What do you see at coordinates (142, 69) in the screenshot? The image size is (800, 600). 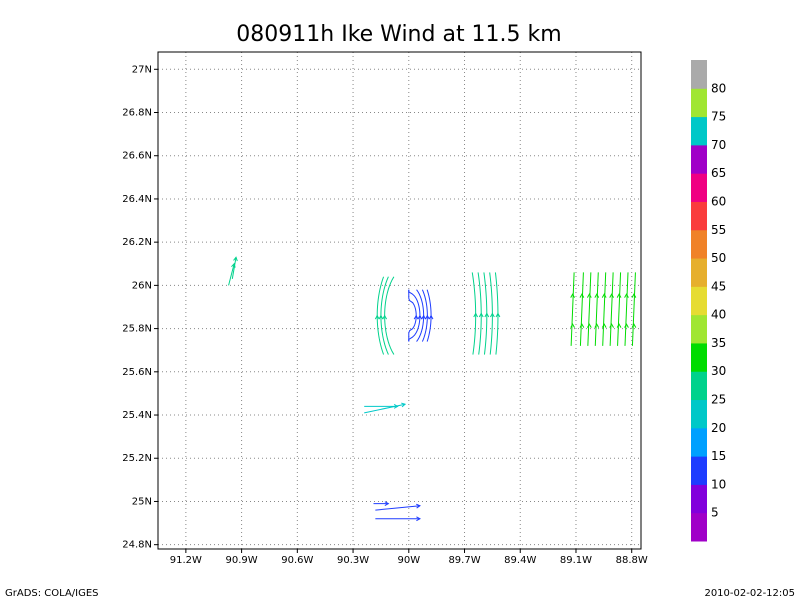 I see `y-tick-label: 27N` at bounding box center [142, 69].